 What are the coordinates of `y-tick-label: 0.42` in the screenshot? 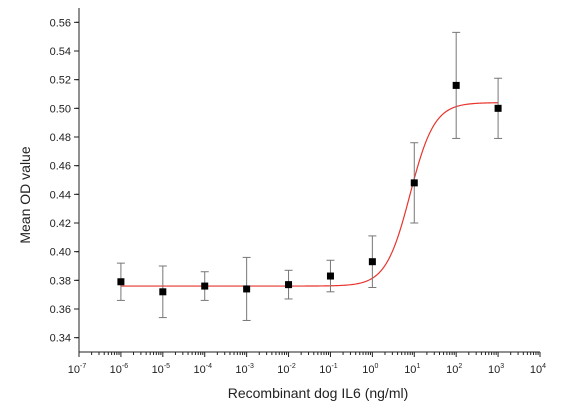 It's located at (60, 224).